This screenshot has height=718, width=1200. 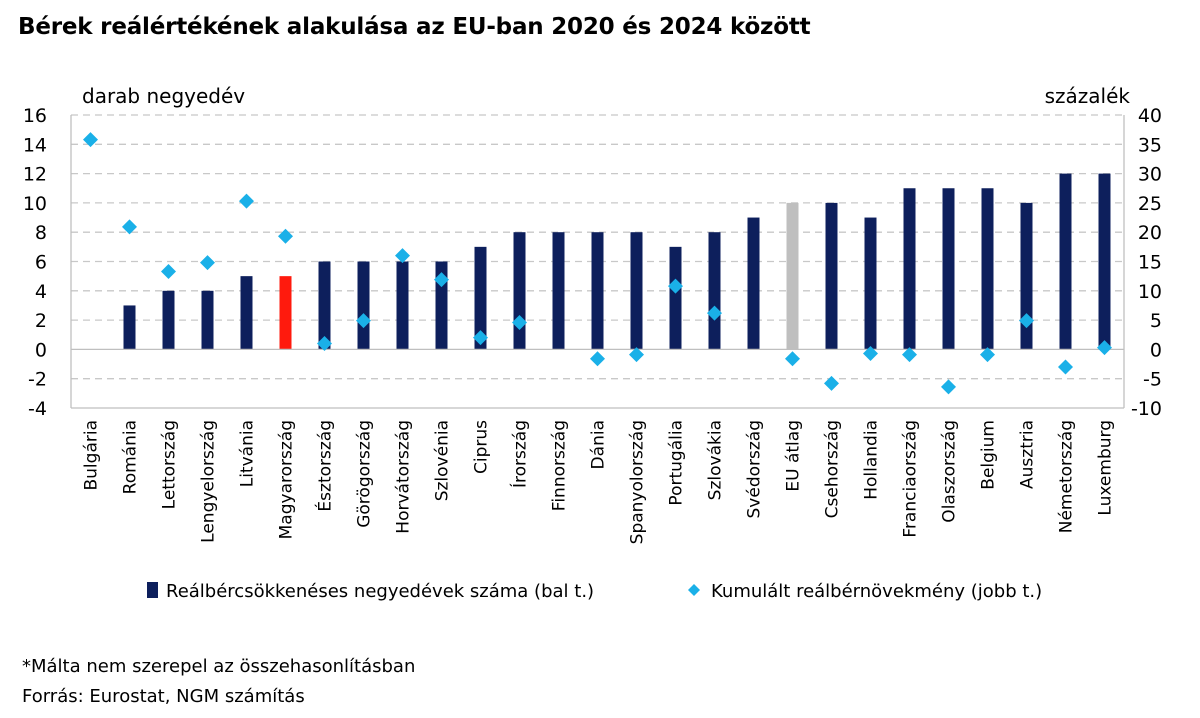 I want to click on category-label: Szlovénia, so click(x=443, y=460).